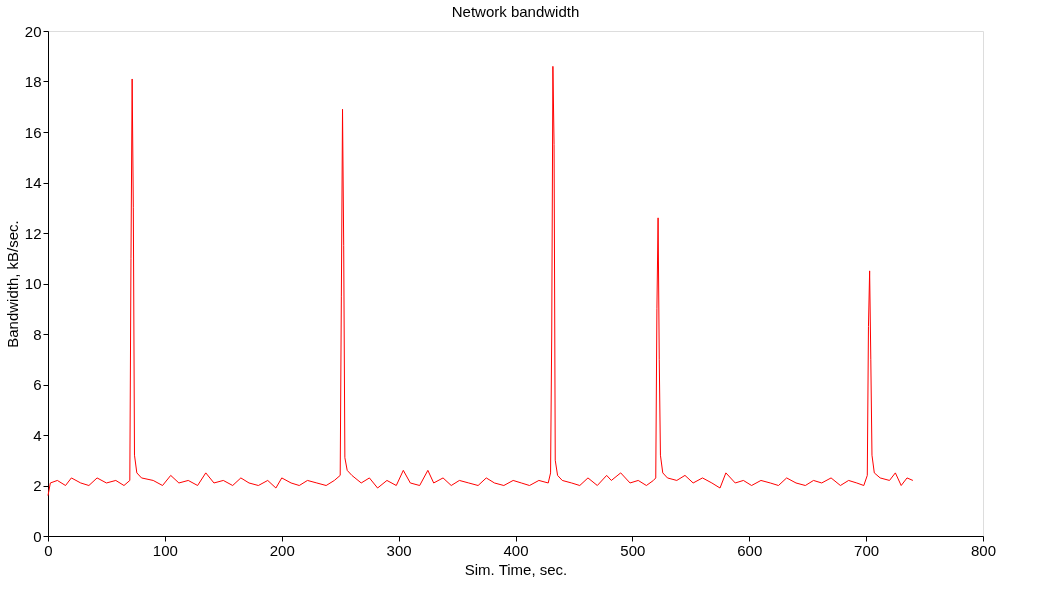  What do you see at coordinates (33, 81) in the screenshot?
I see `y-tick-label: 18` at bounding box center [33, 81].